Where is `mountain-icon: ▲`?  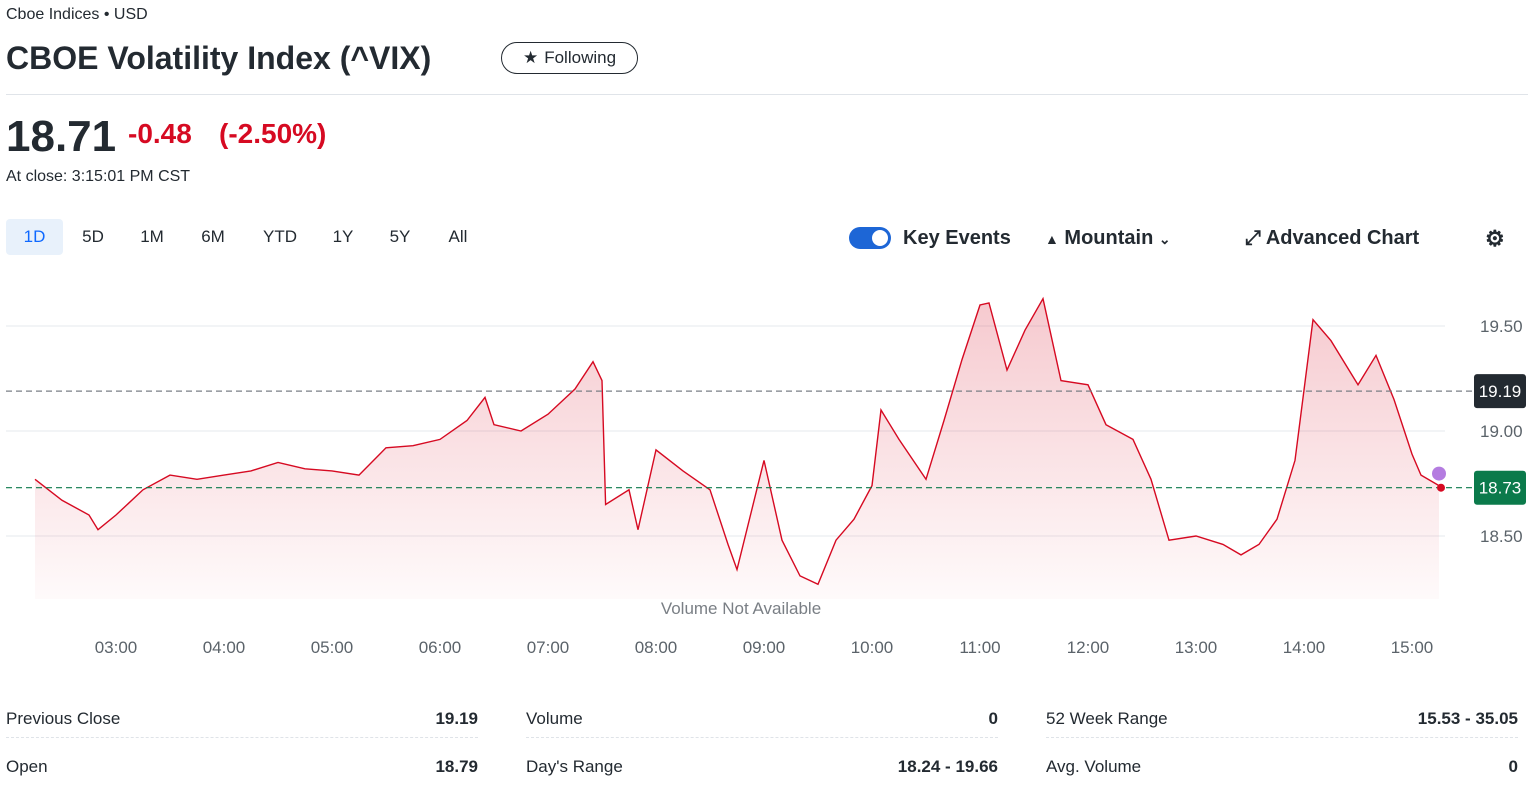
mountain-icon: ▲ is located at coordinates (1052, 239).